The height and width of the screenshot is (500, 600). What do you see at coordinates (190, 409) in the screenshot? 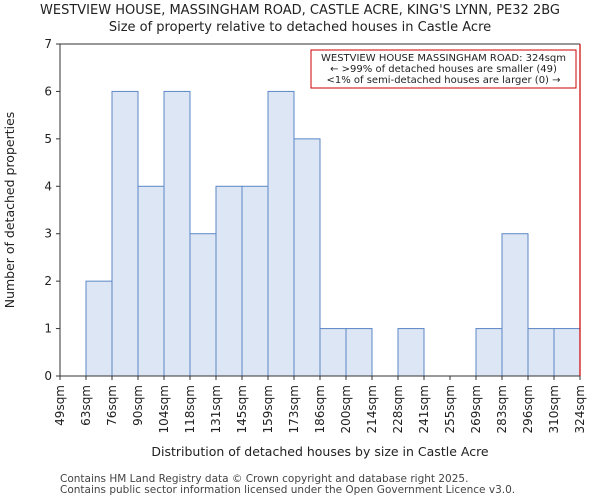
I see `x-tick-label: 118sqm` at bounding box center [190, 409].